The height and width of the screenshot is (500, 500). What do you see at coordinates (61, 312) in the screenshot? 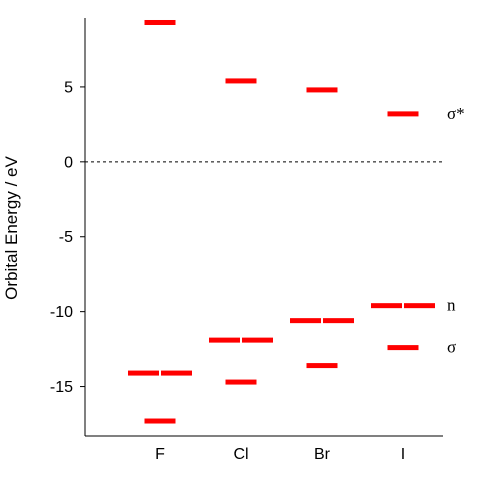
I see `y-tick-label: -10` at bounding box center [61, 312].